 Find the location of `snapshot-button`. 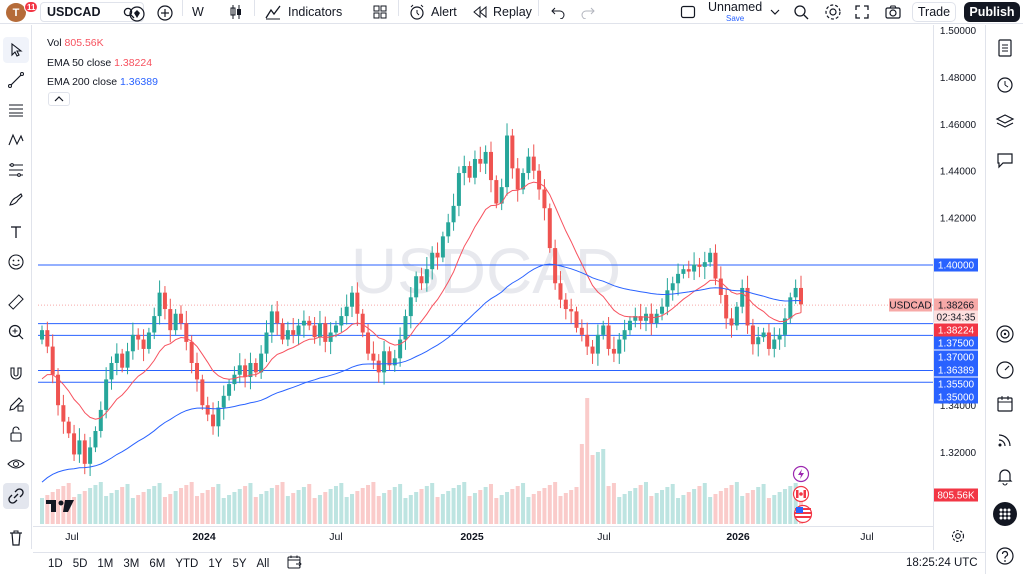

snapshot-button is located at coordinates (893, 12).